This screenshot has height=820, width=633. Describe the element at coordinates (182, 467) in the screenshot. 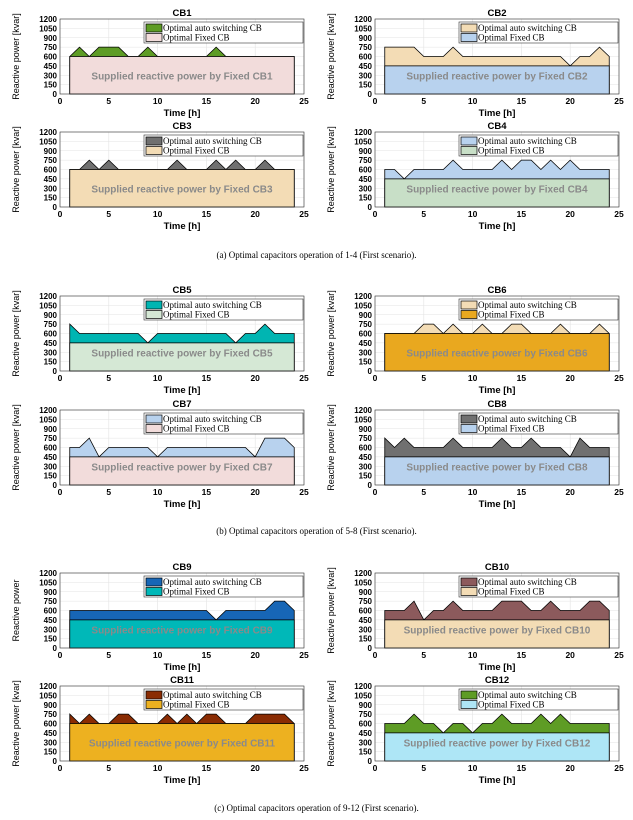

I see `annotation-label: Supplied reactive power by Fixed CB7` at that location.